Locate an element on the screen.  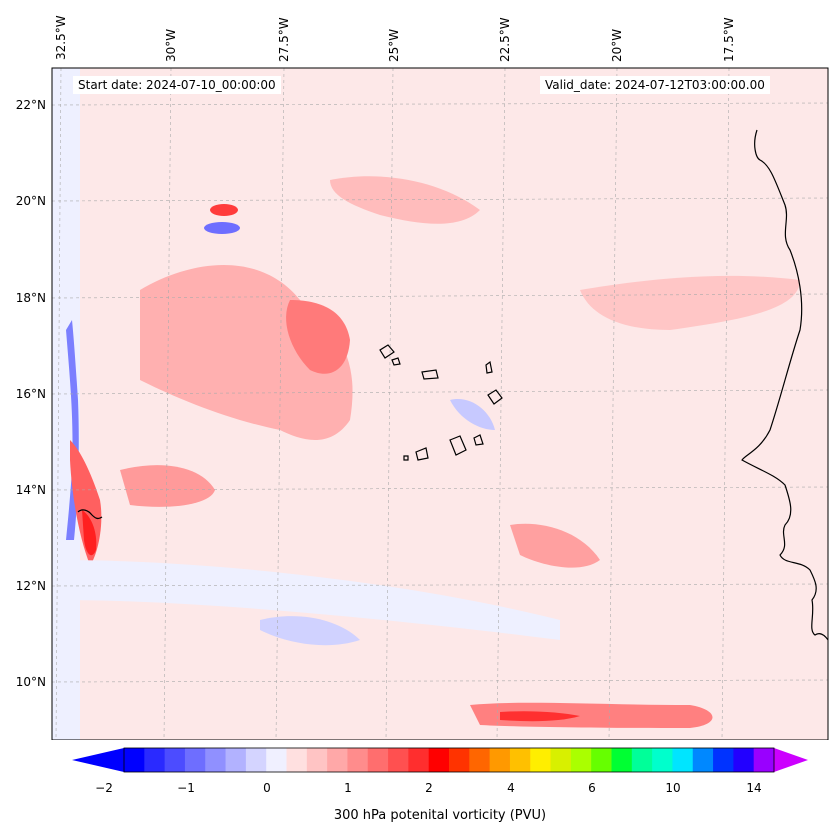
colorbar-frame is located at coordinates (449, 760).